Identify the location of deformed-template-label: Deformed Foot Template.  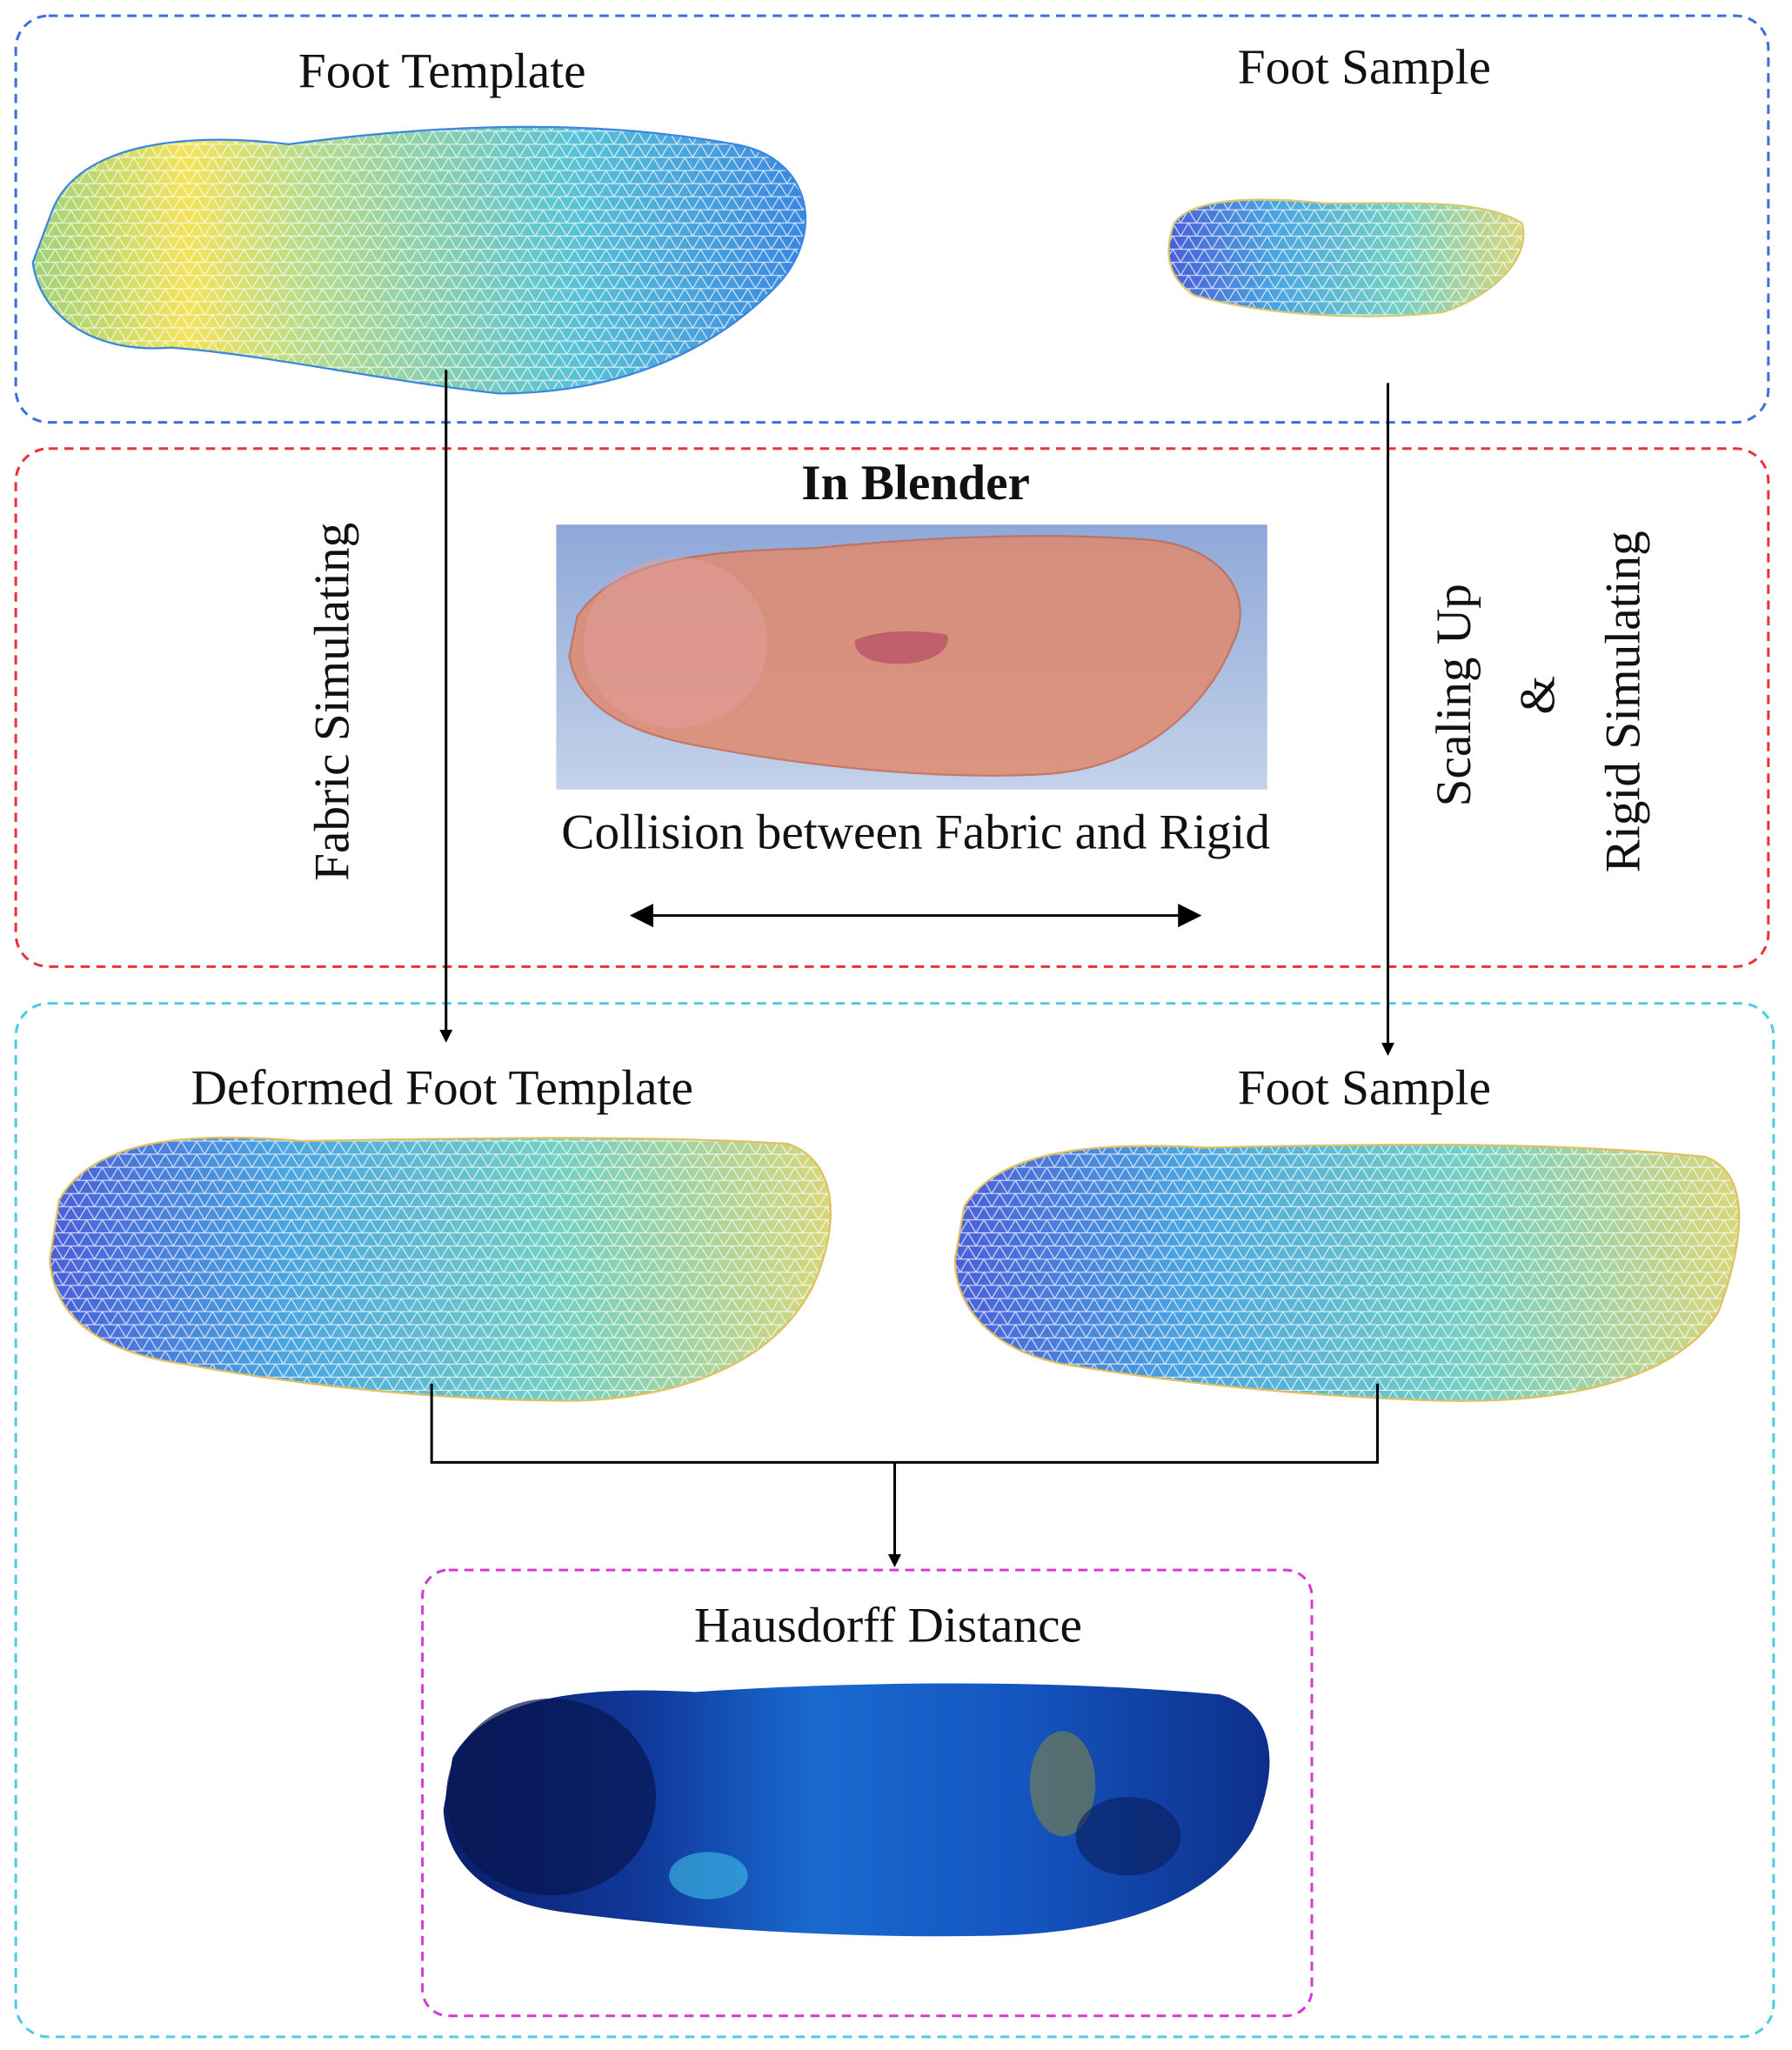
(442, 1087).